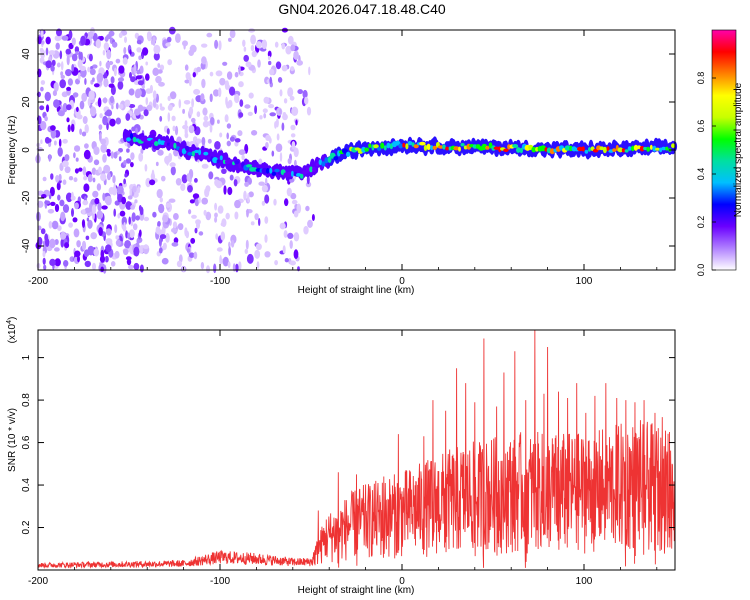 This screenshot has width=750, height=600. I want to click on snr-x-tick-label: -100, so click(220, 581).